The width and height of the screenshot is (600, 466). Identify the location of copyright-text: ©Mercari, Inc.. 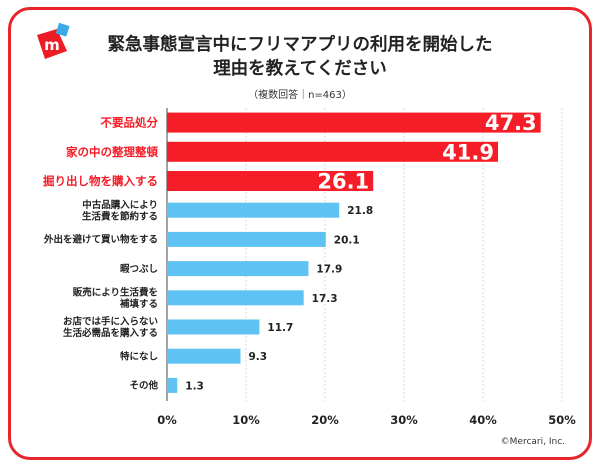
(532, 442).